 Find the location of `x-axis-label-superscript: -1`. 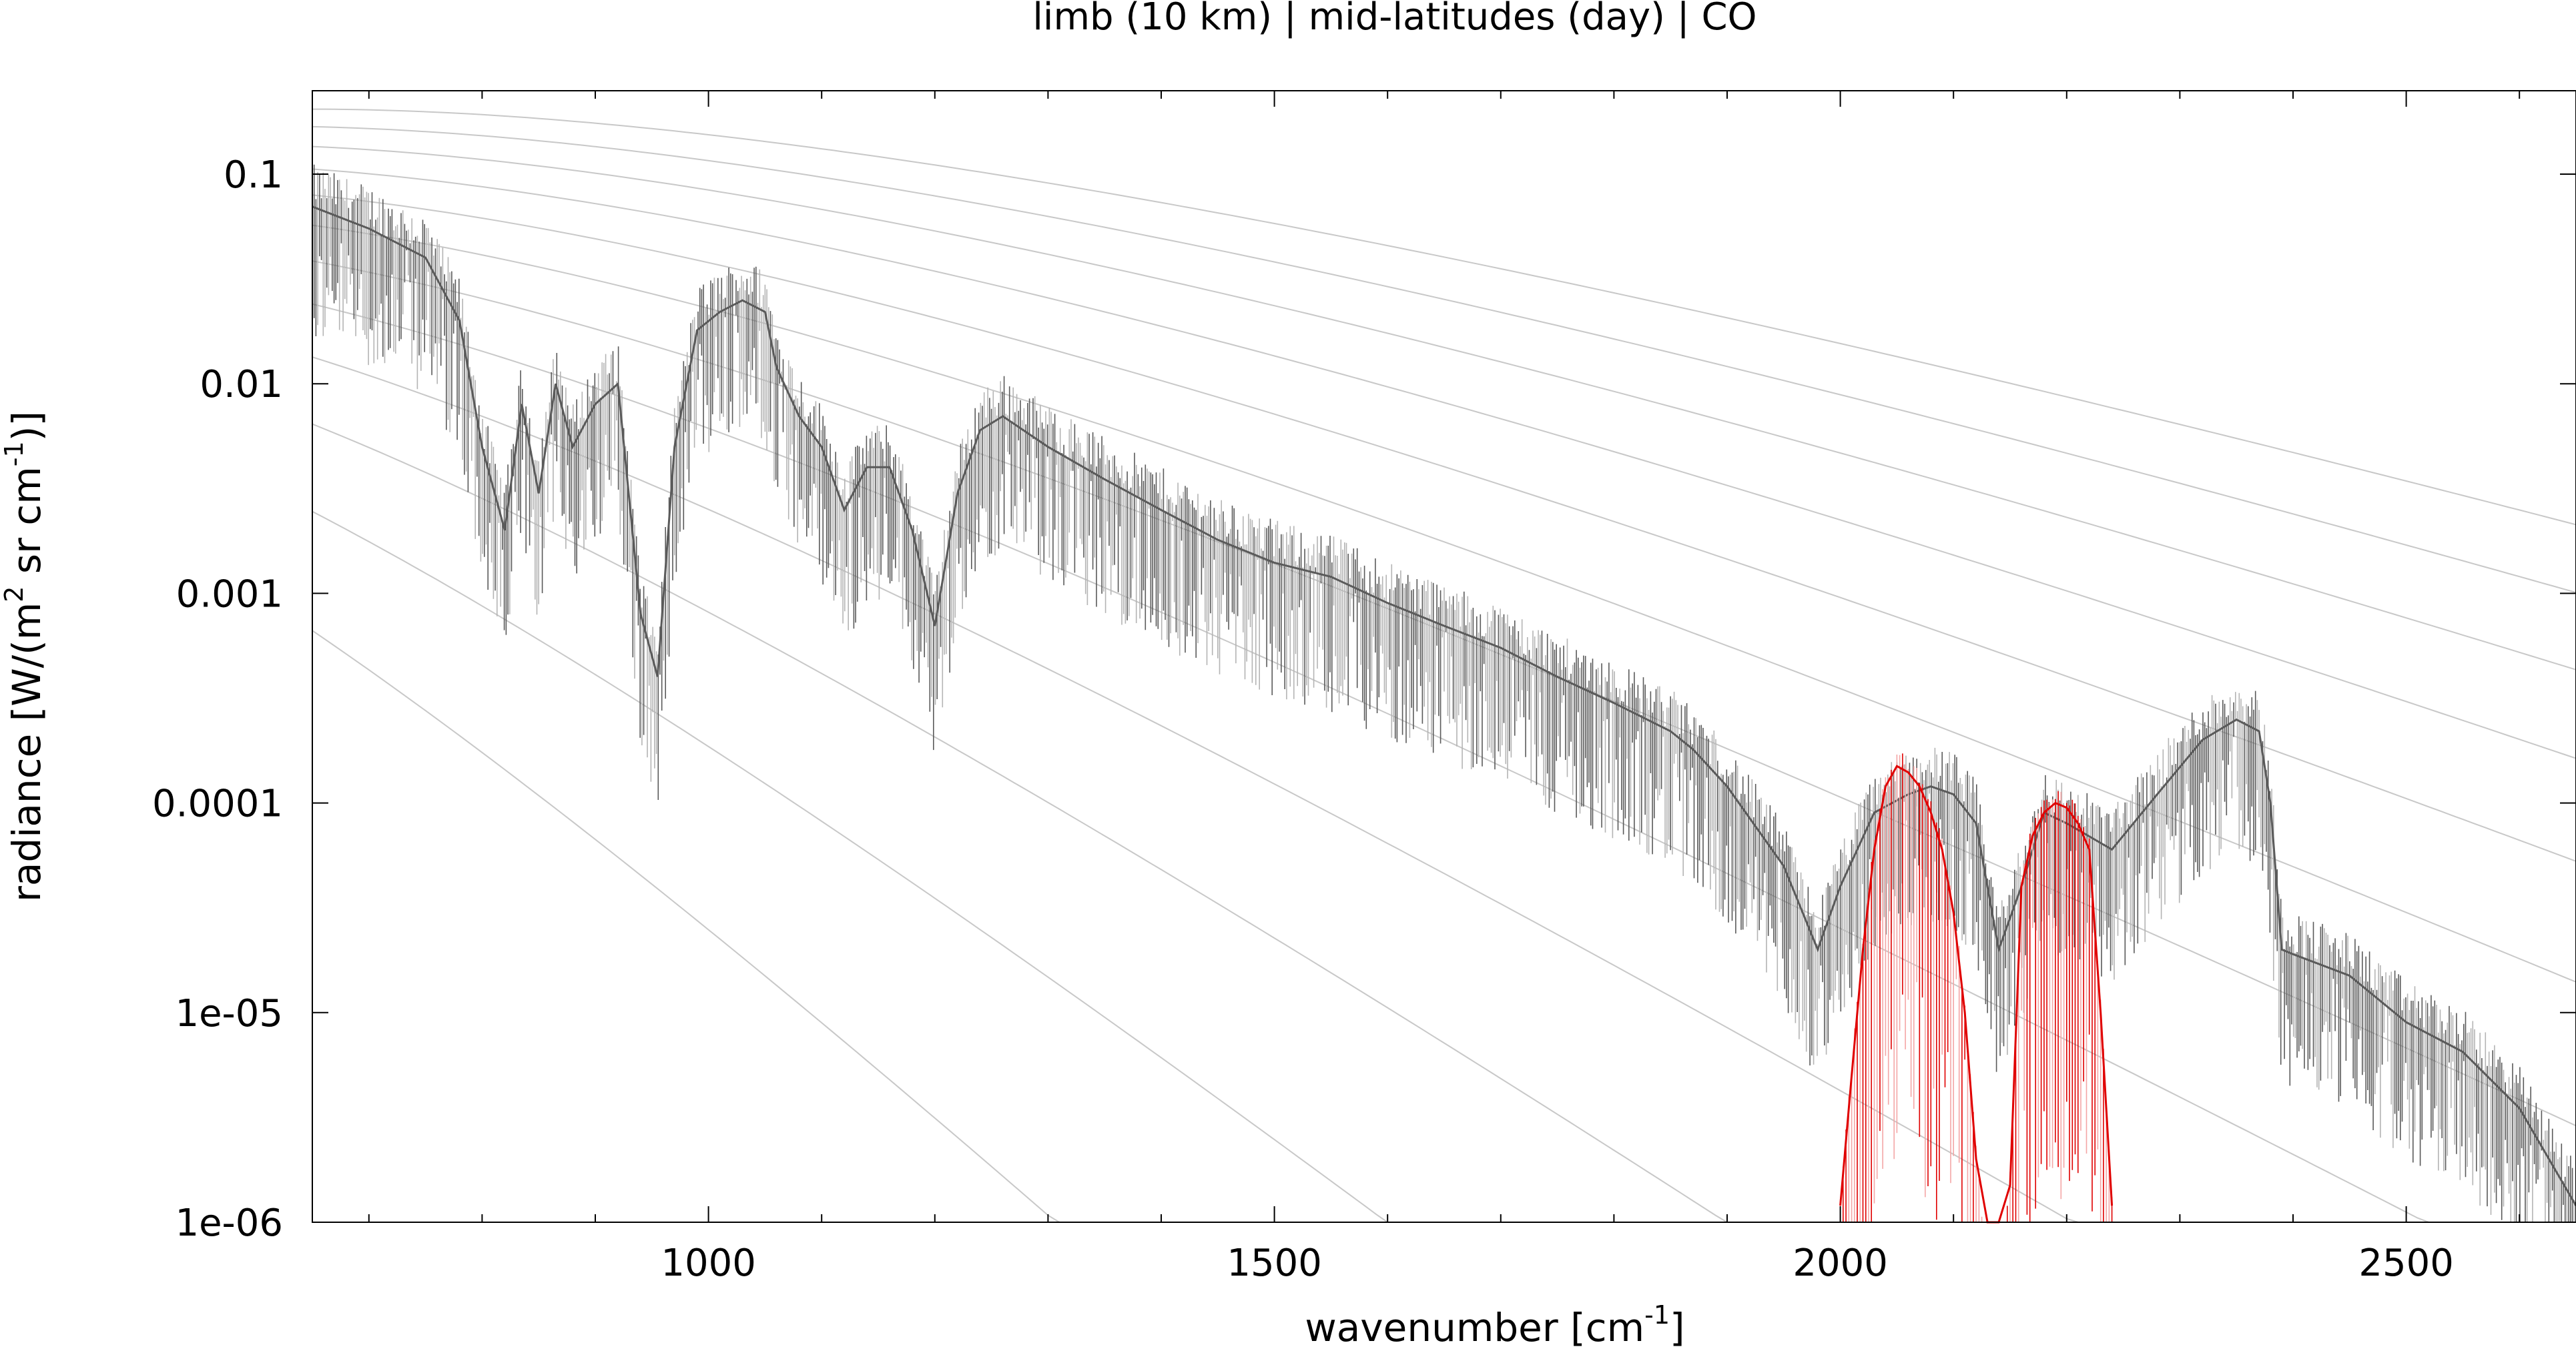

x-axis-label-superscript: -1 is located at coordinates (1657, 1315).